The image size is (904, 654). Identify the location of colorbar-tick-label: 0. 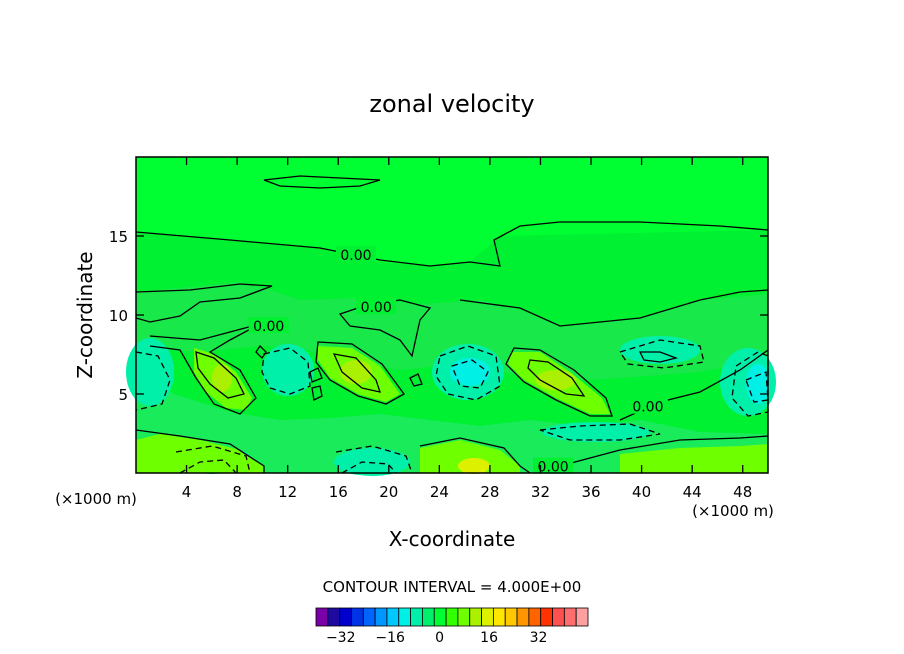
(439, 638).